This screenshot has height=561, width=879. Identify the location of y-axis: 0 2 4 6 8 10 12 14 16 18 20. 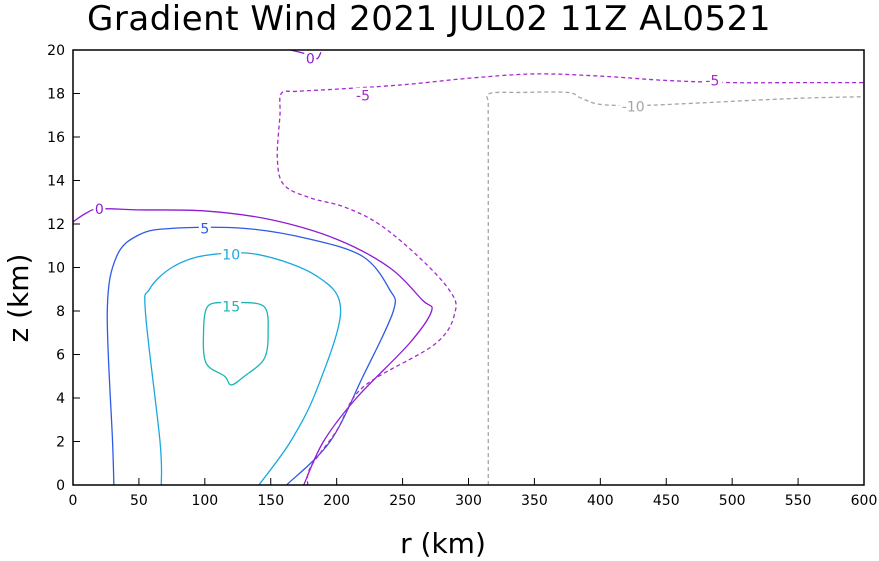
(63, 268).